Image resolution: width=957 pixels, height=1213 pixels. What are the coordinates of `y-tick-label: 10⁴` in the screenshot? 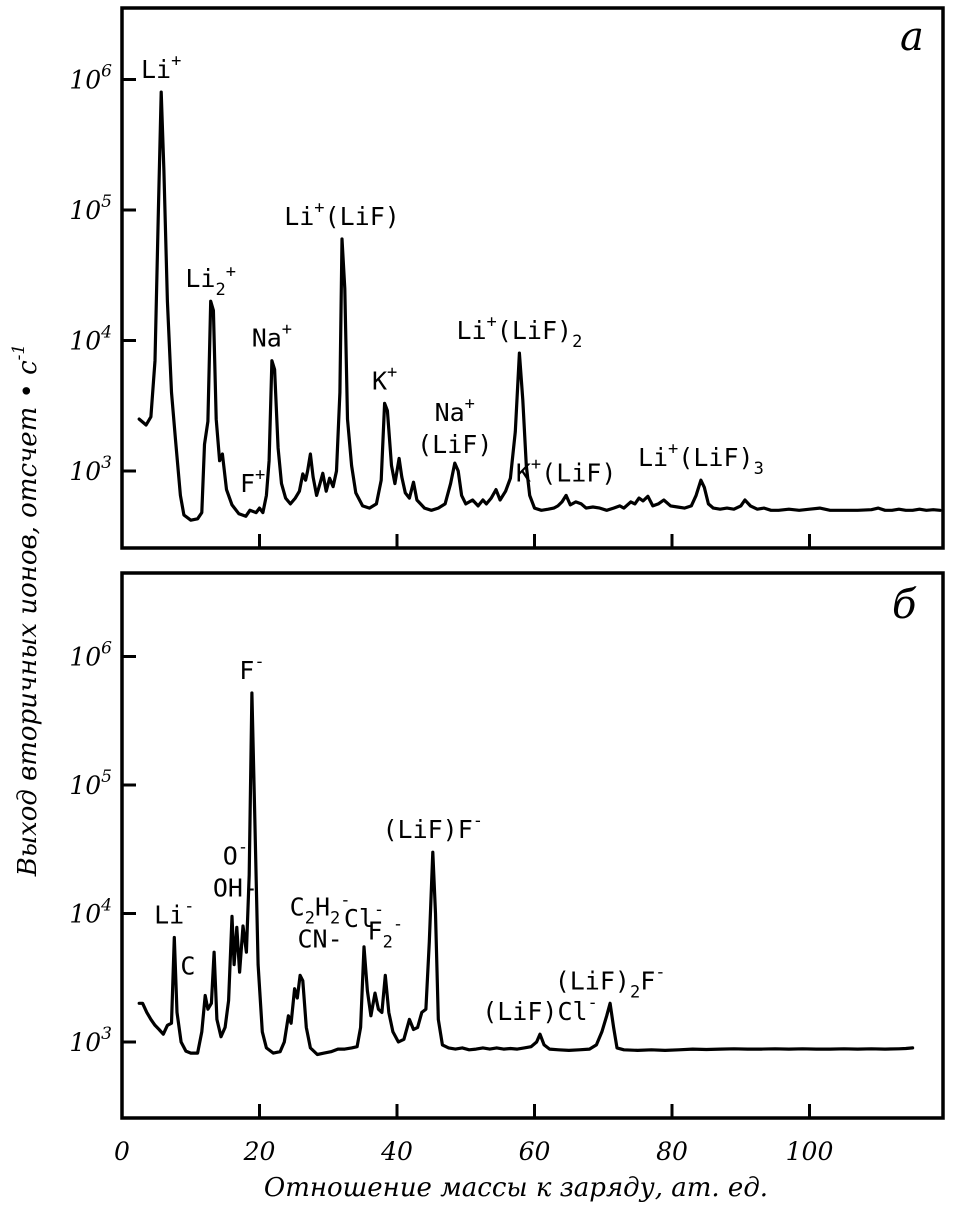 It's located at (90, 339).